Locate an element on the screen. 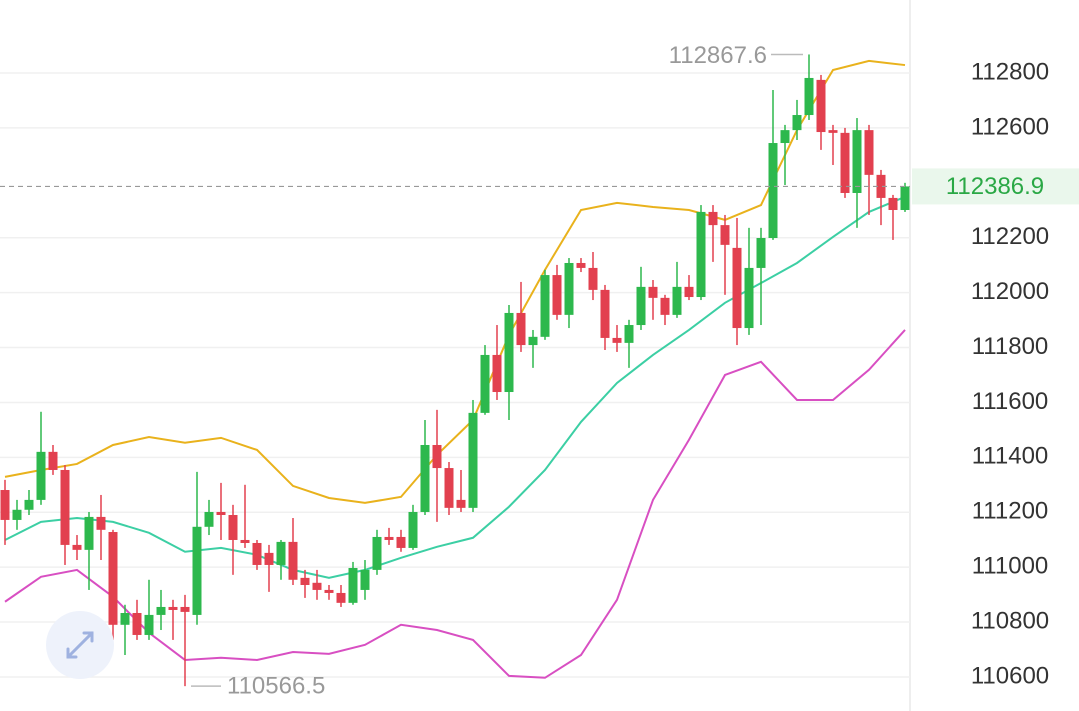 The width and height of the screenshot is (1079, 711). y-tick-label: 110600 is located at coordinates (1010, 675).